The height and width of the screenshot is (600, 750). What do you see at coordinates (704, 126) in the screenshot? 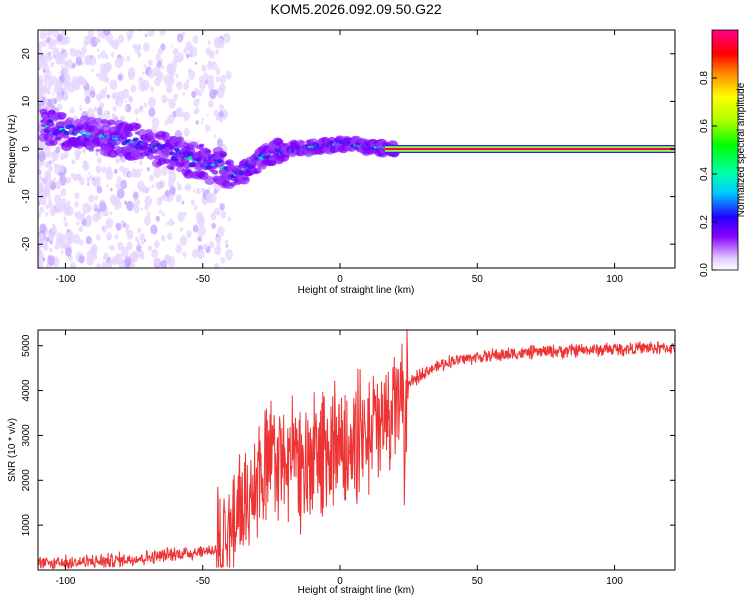
I see `colorbar-tick-label: 0.6` at bounding box center [704, 126].